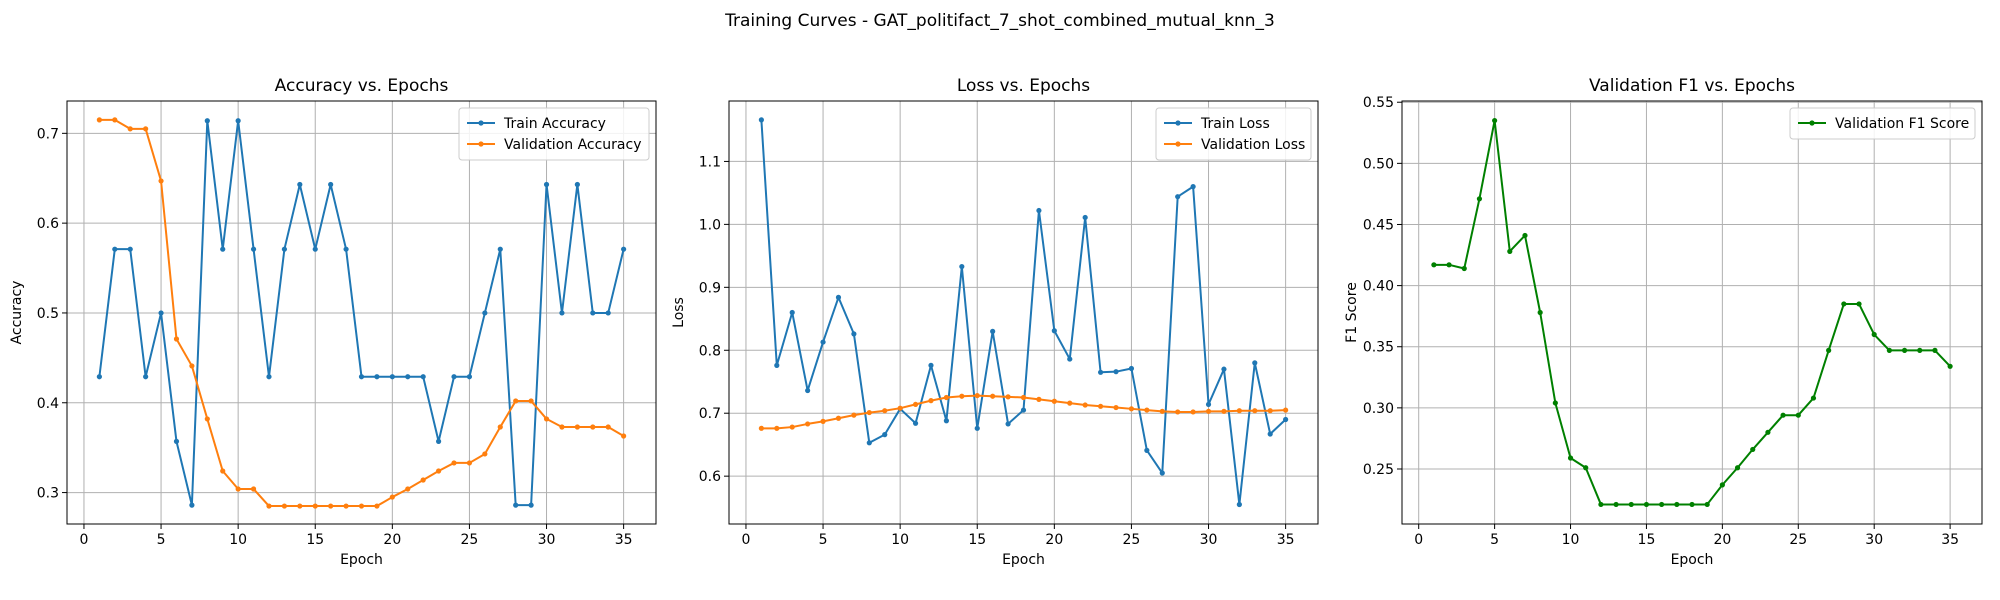 The height and width of the screenshot is (600, 2000). I want to click on y-tick-label: 0.40, so click(1378, 287).